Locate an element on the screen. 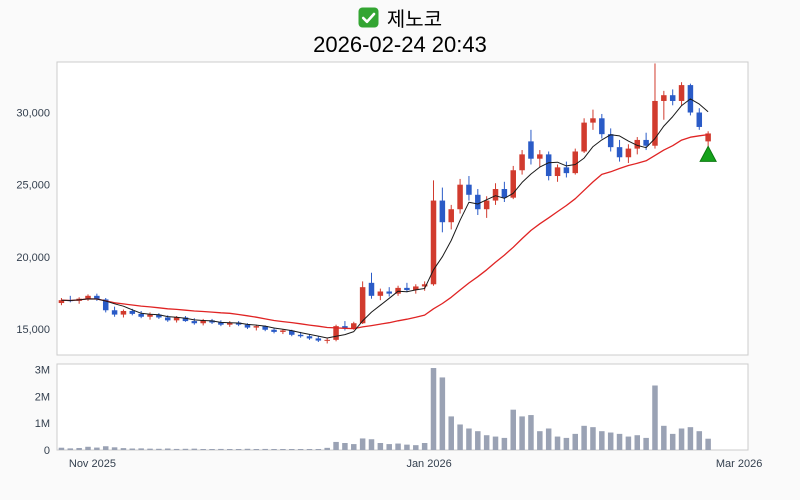 The width and height of the screenshot is (800, 500). svg-text: 20,000 is located at coordinates (33, 258).